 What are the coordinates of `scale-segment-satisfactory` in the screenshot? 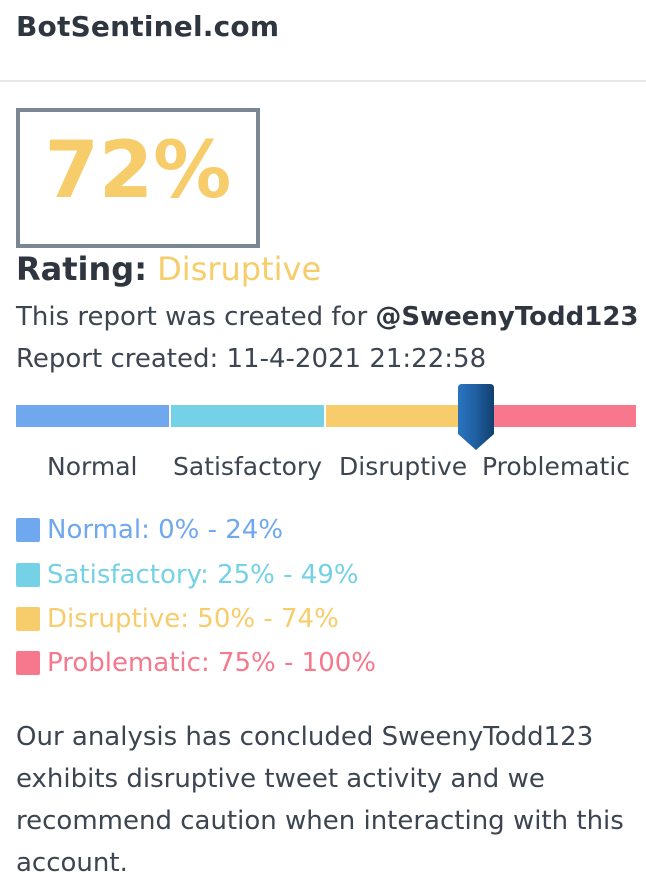 It's located at (247, 416).